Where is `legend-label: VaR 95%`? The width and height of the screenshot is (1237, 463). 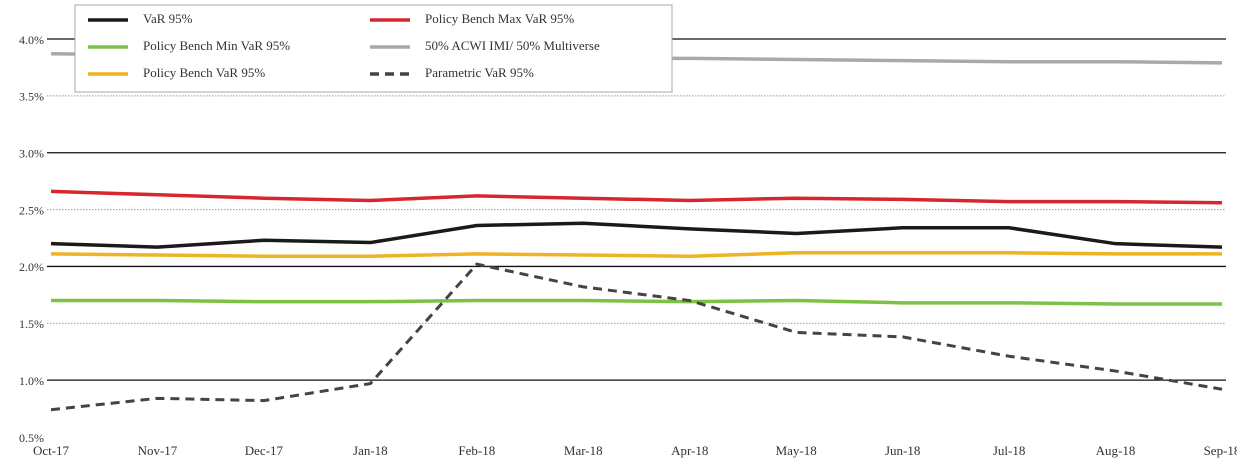
legend-label: VaR 95% is located at coordinates (168, 18).